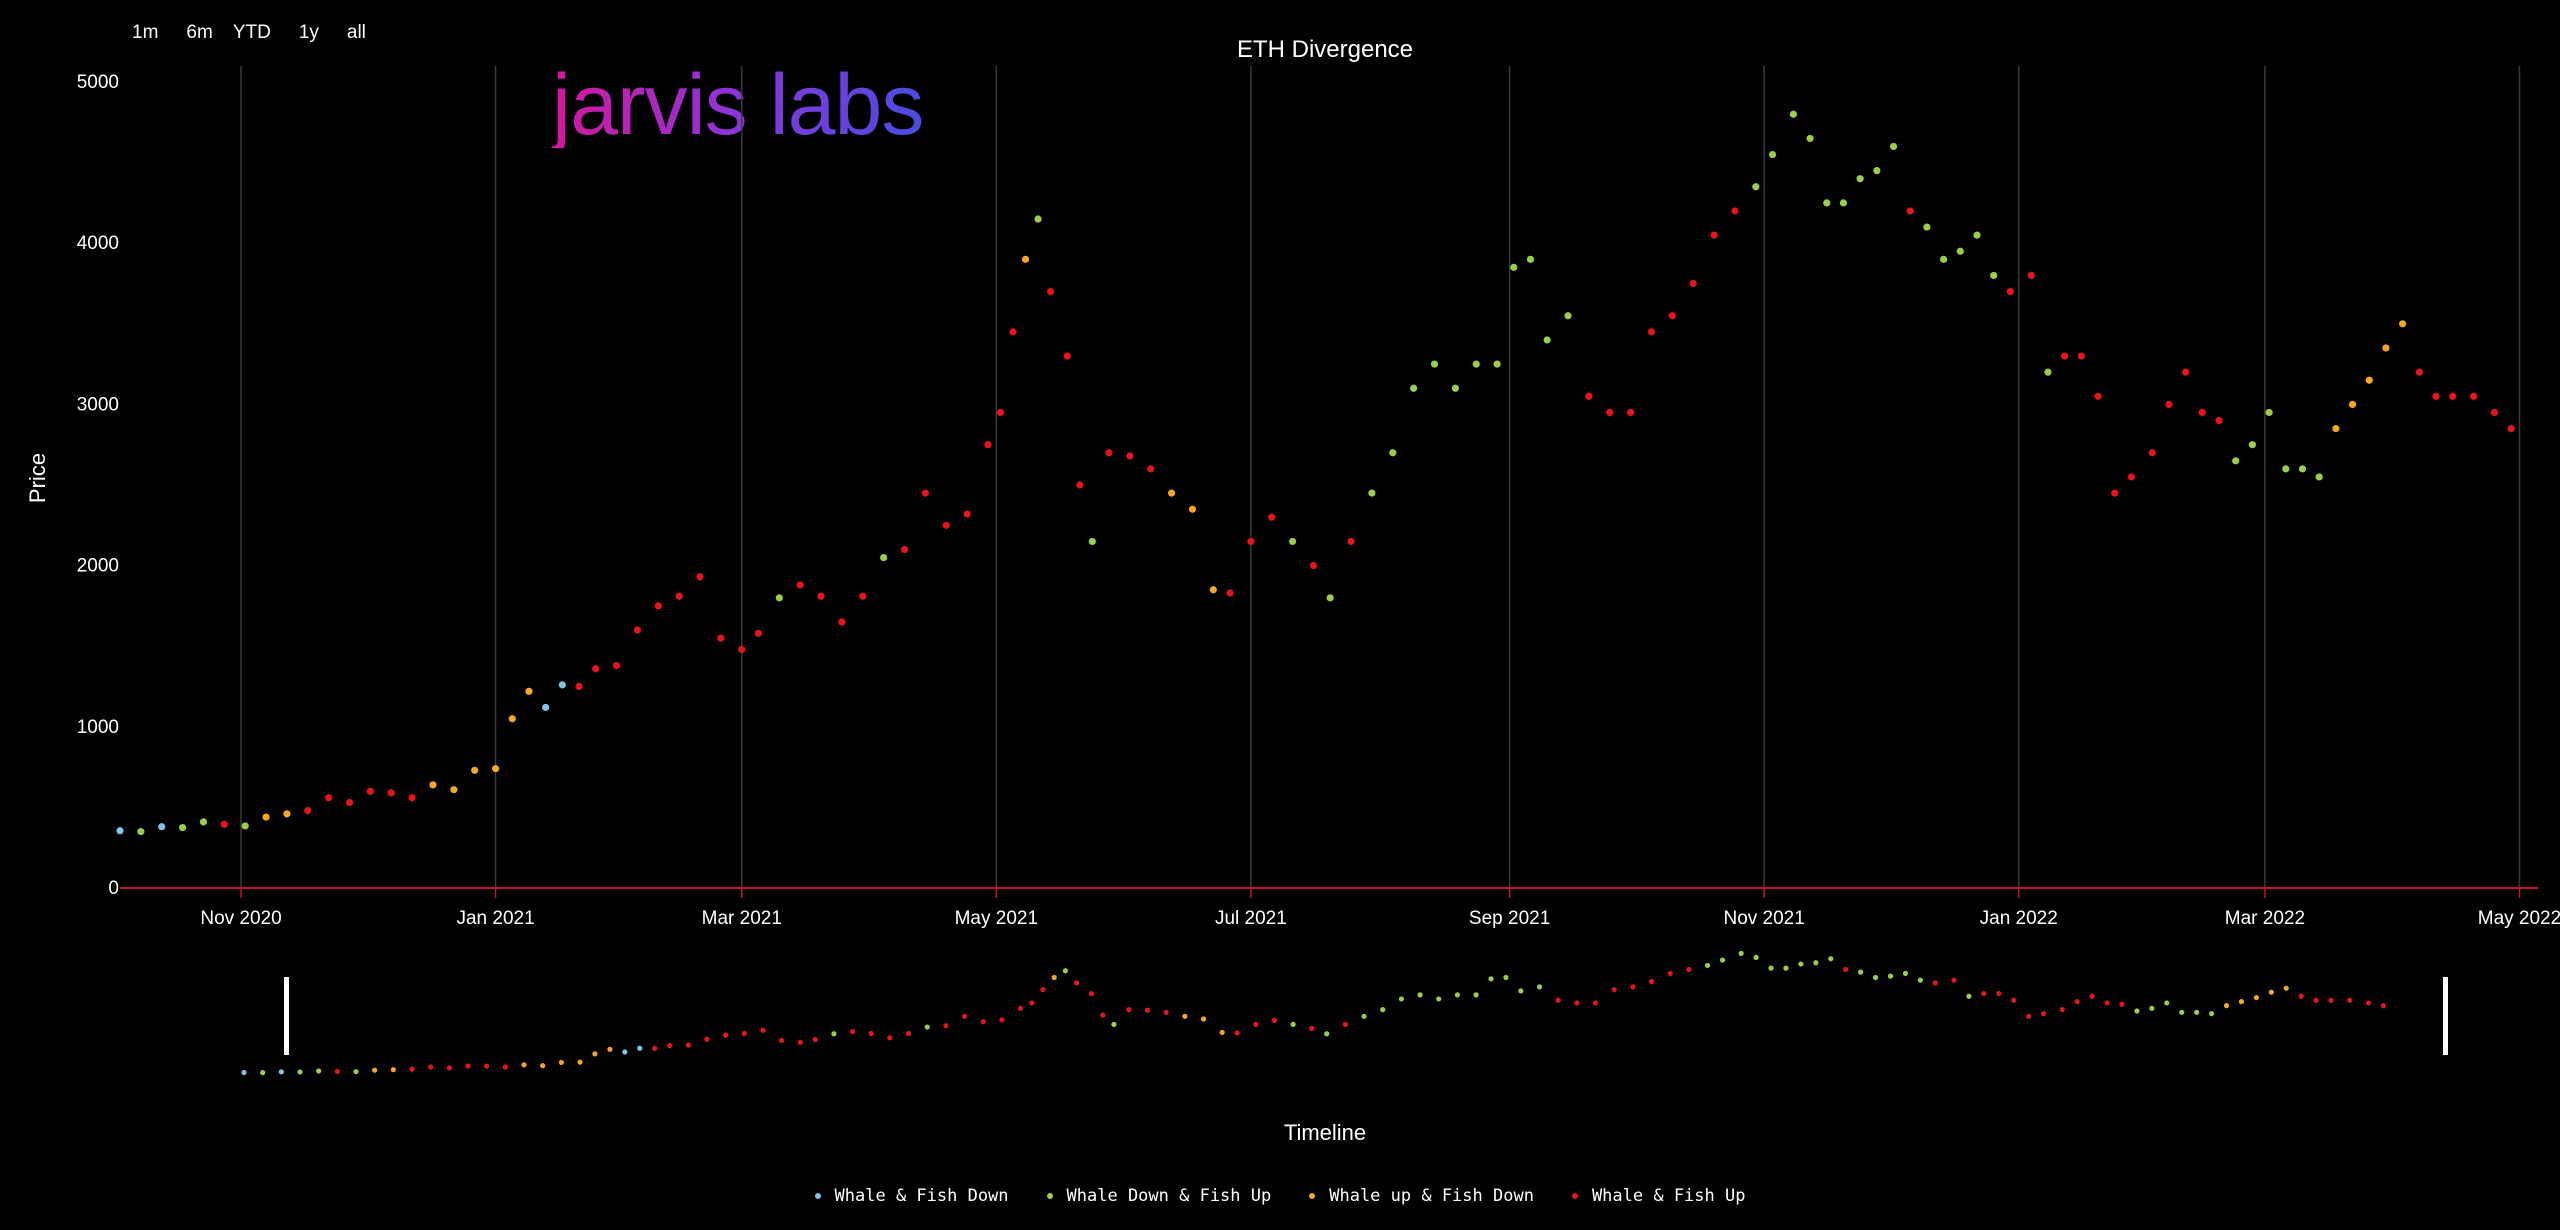 This screenshot has width=2560, height=1230. Describe the element at coordinates (1658, 1196) in the screenshot. I see `legend-item-whale-fish-up: Whale & Fish Up` at that location.